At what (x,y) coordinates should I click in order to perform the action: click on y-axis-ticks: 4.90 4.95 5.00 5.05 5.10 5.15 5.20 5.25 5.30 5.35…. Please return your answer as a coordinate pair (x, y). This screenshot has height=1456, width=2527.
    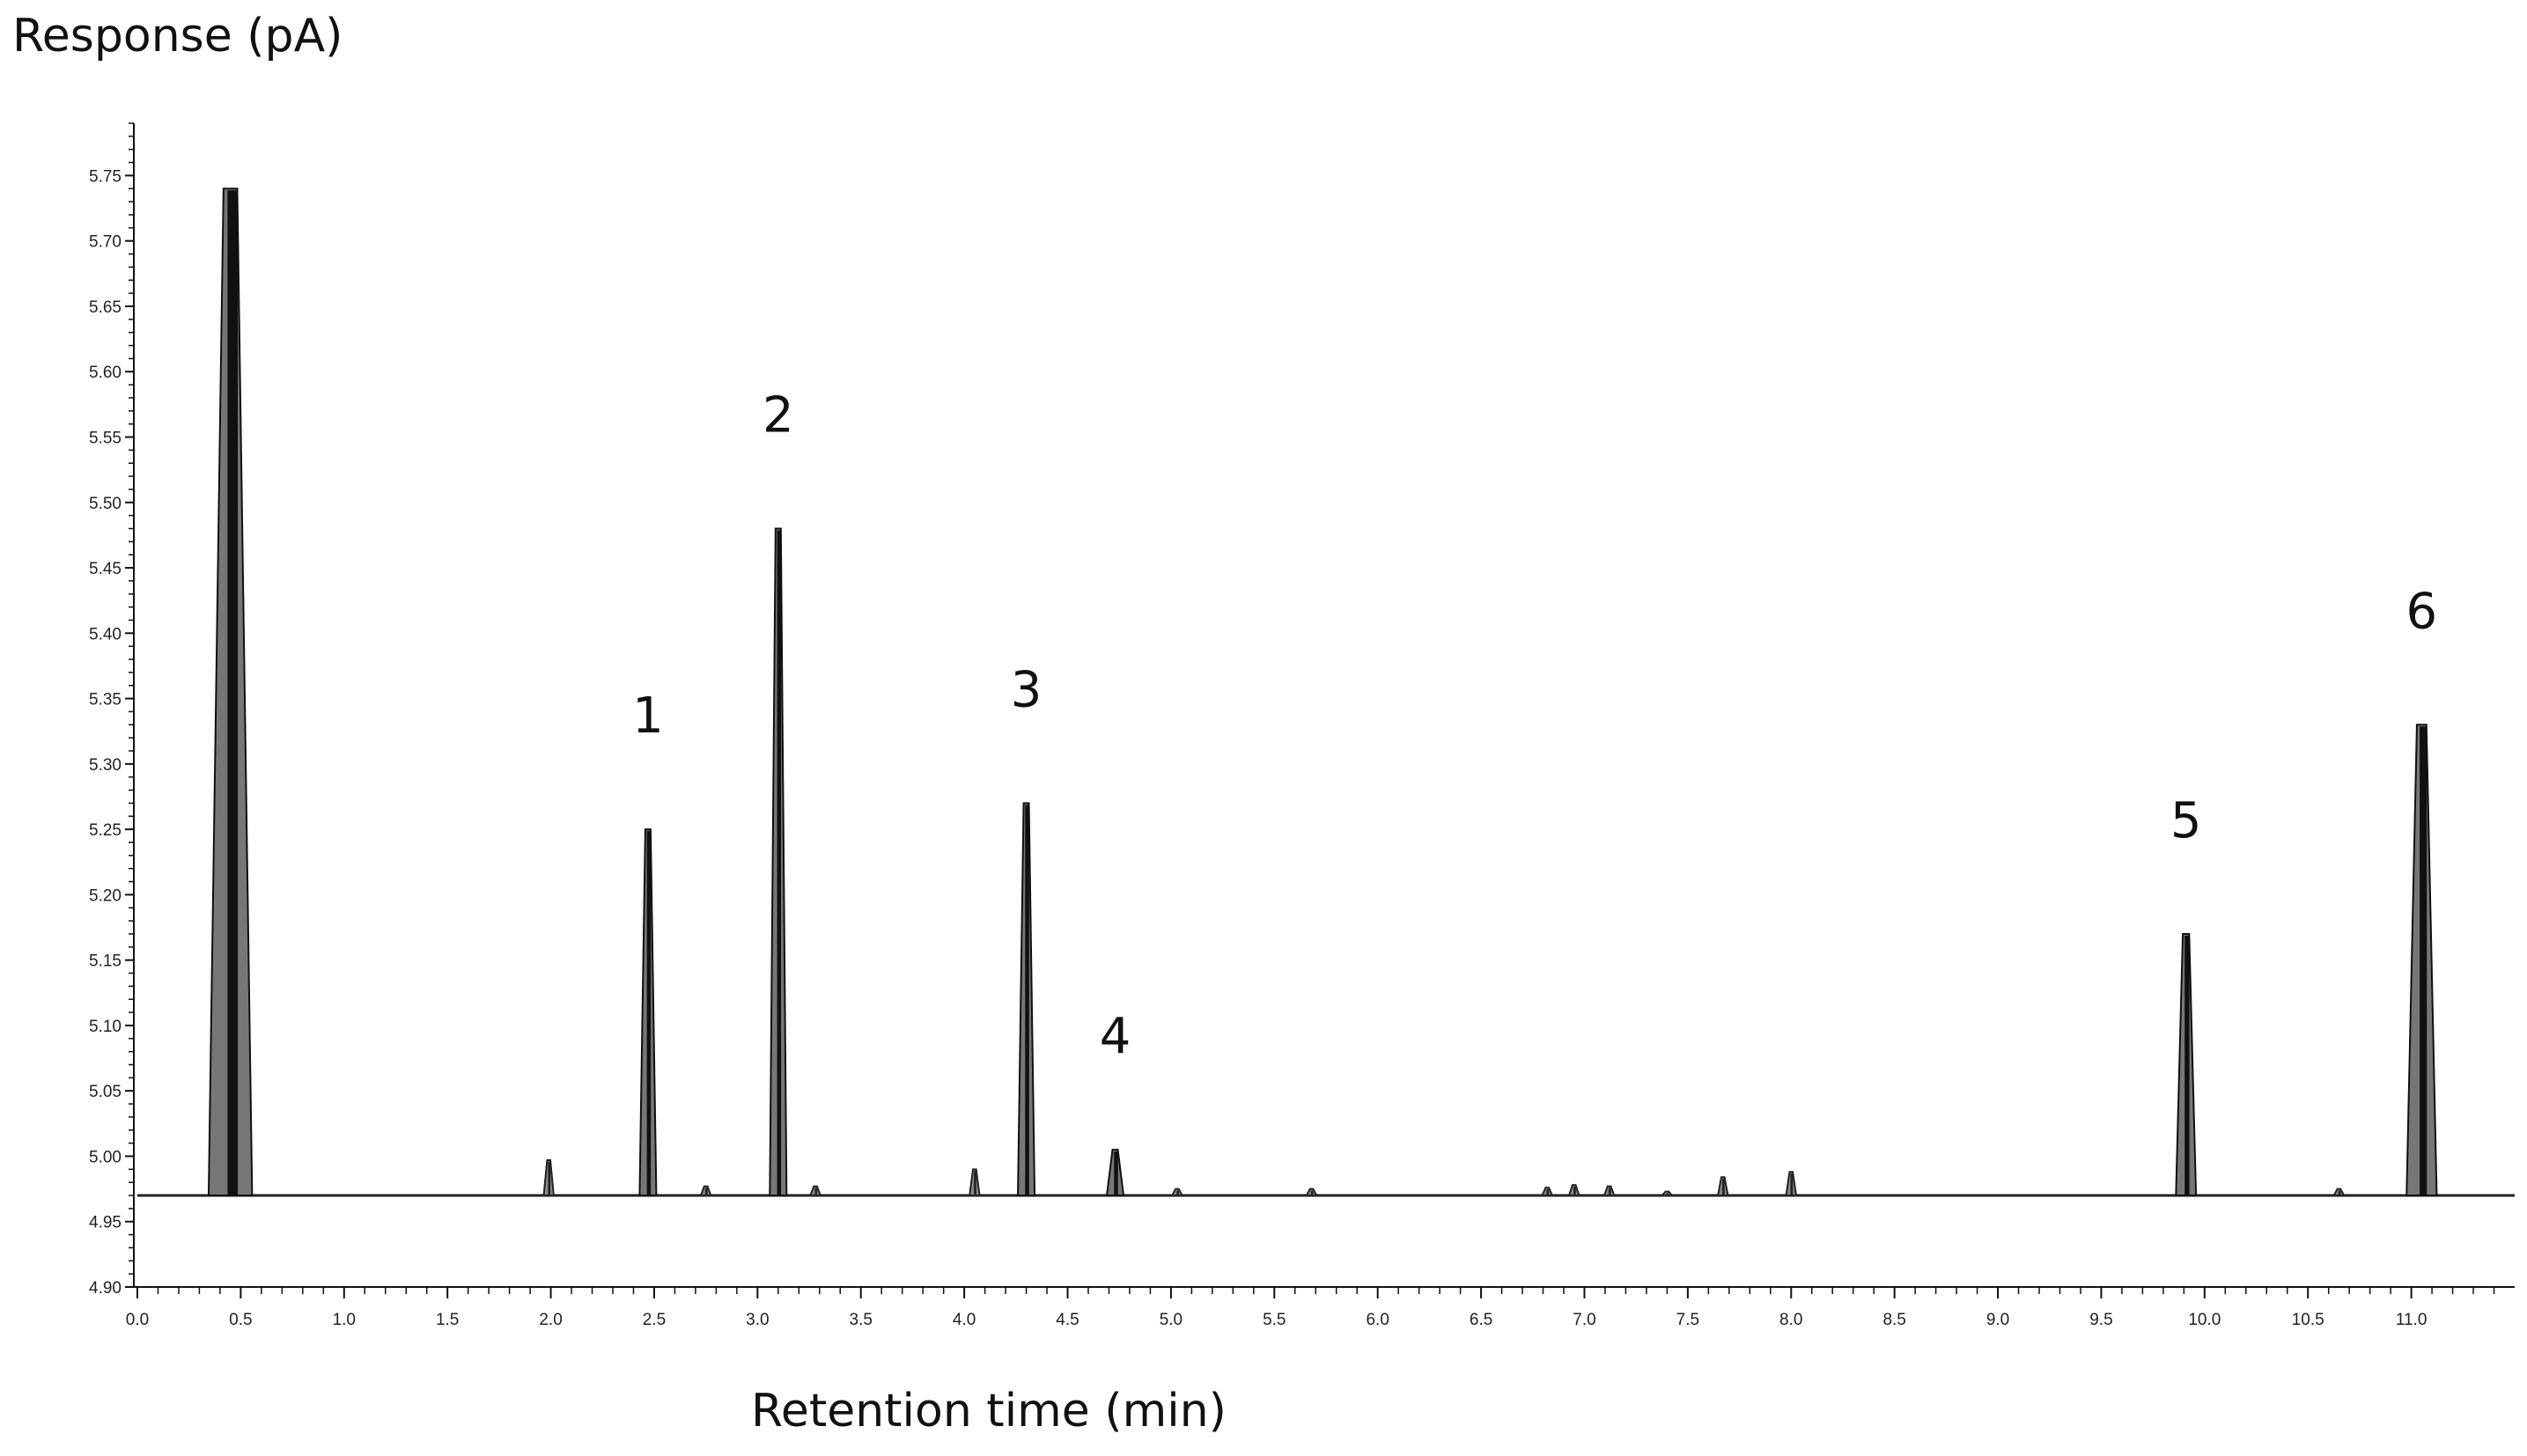
    Looking at the image, I should click on (111, 710).